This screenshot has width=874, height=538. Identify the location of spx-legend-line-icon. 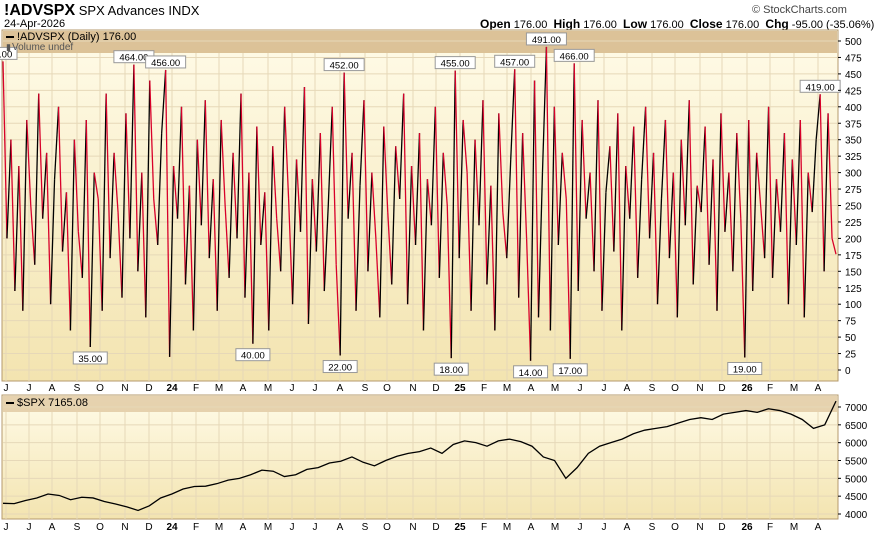
(10, 403).